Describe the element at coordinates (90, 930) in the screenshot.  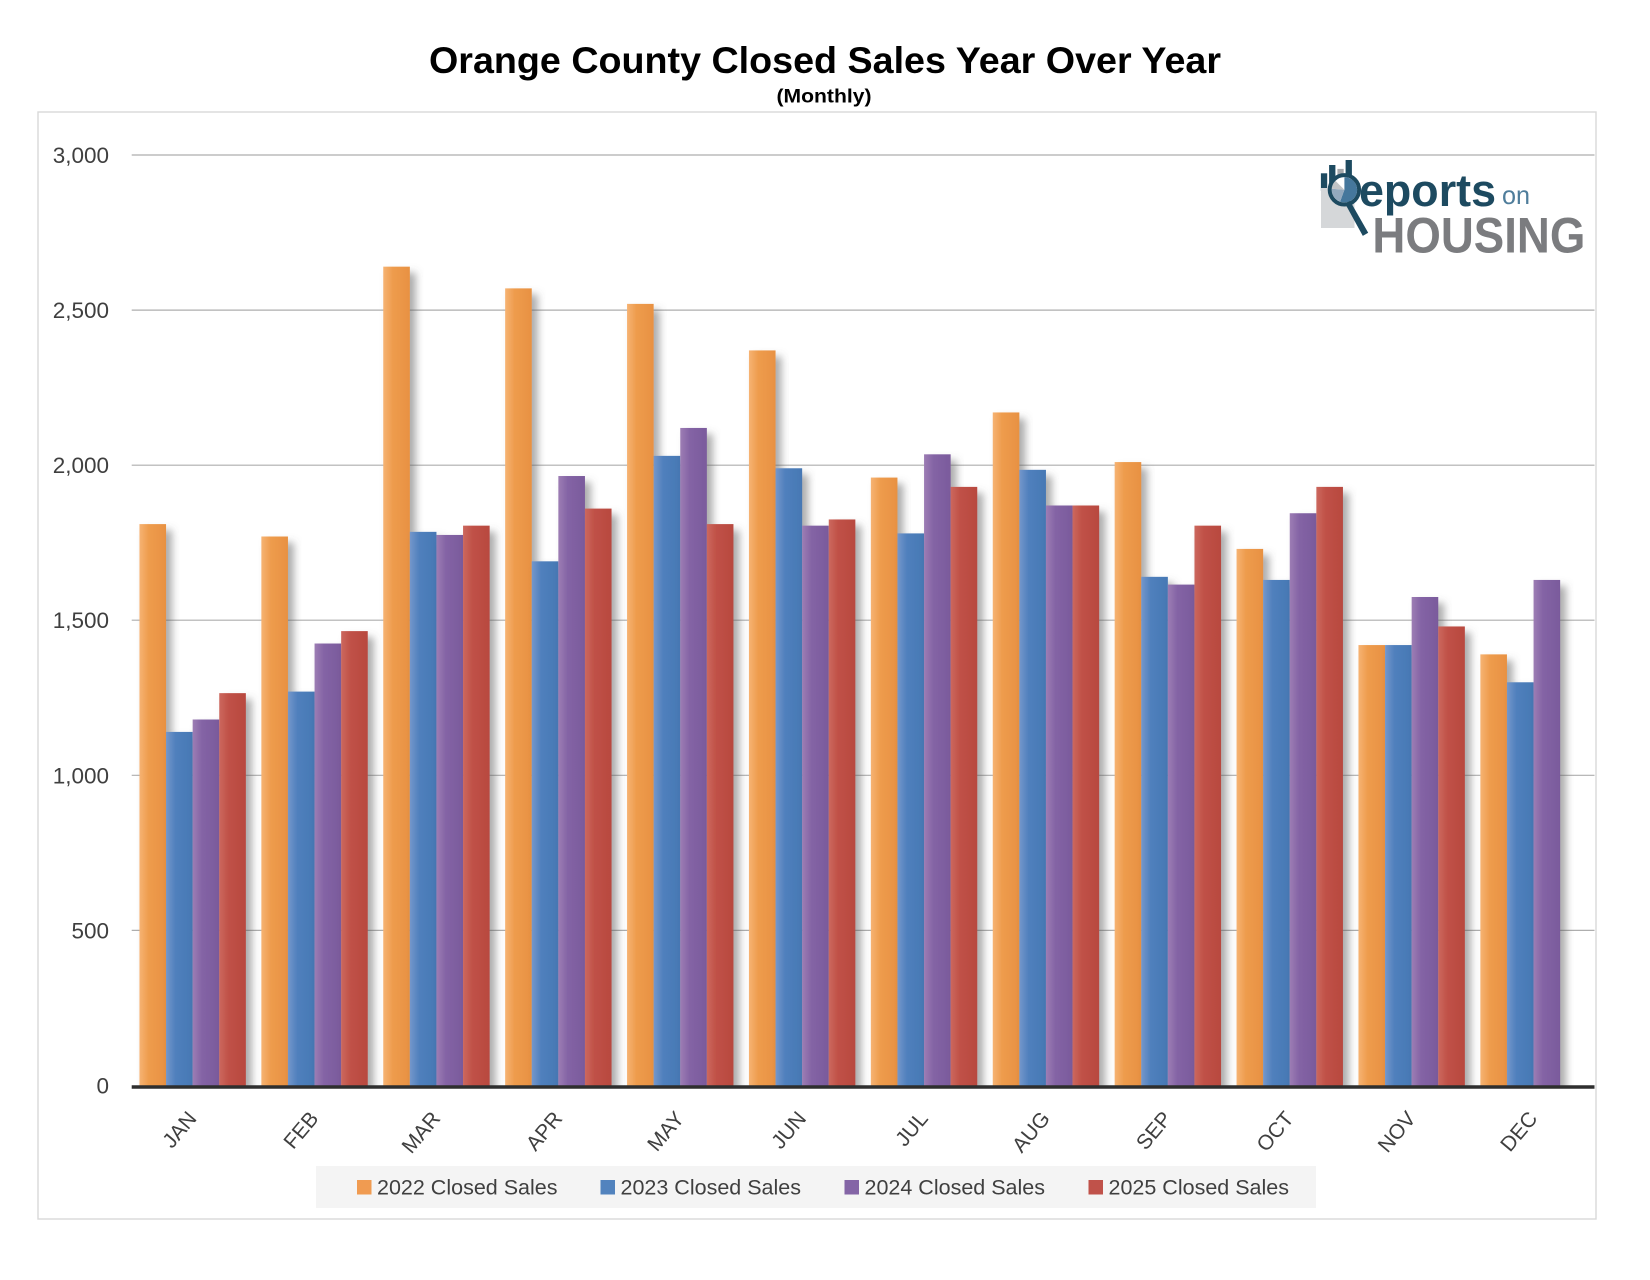
I see `svg-text: 500` at that location.